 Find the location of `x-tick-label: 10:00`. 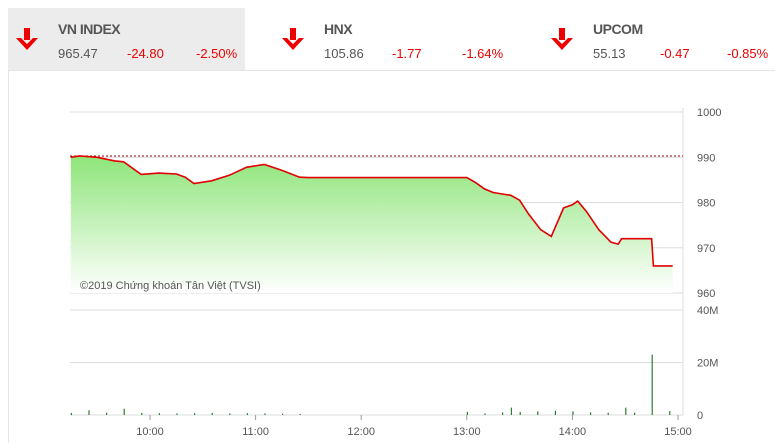

x-tick-label: 10:00 is located at coordinates (150, 432).